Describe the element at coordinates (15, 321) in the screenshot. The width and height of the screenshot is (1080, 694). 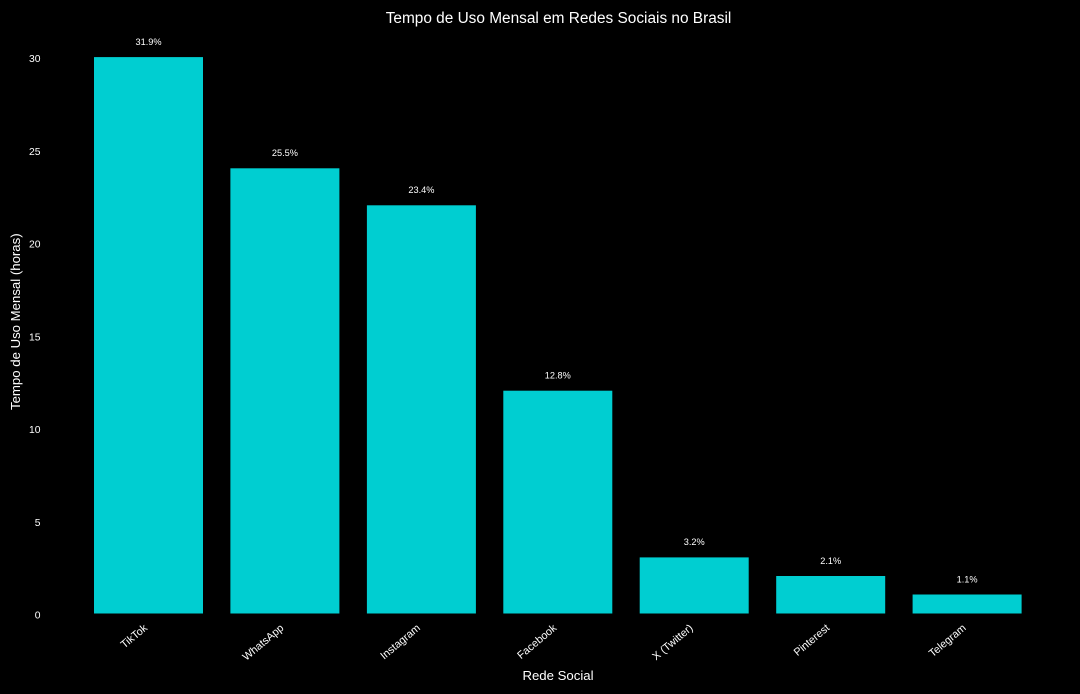
I see `svg-text: Tempo de Uso Mensal (horas)` at that location.